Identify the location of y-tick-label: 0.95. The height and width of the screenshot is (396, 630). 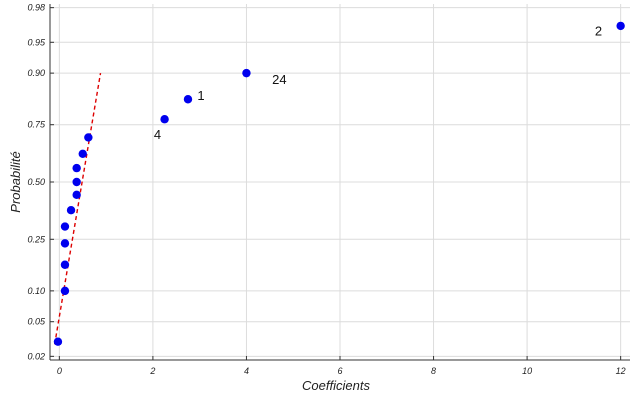
(36, 42).